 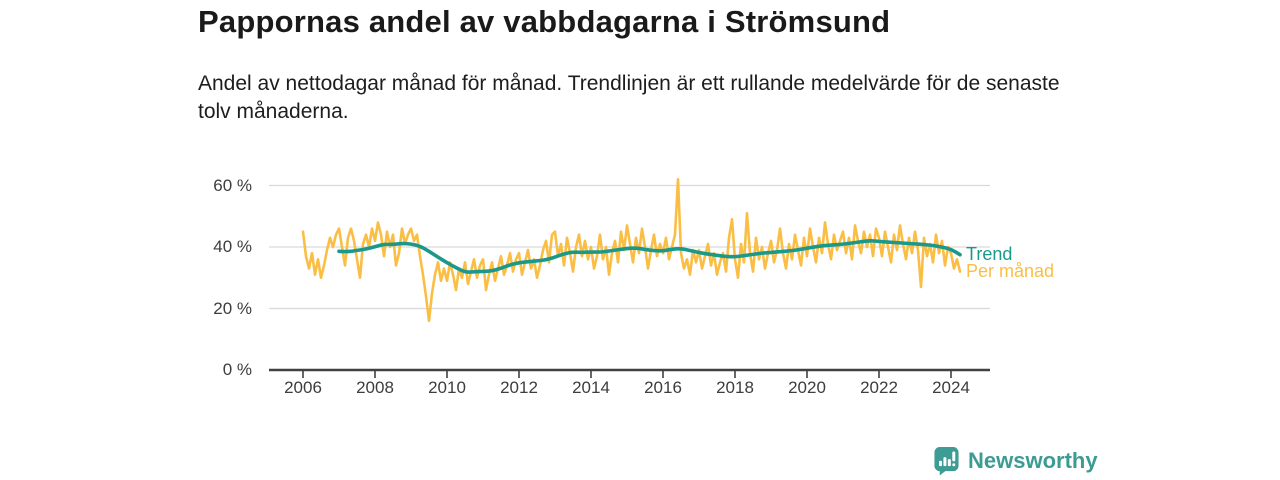 I want to click on y-tick-label: 20 %, so click(x=232, y=308).